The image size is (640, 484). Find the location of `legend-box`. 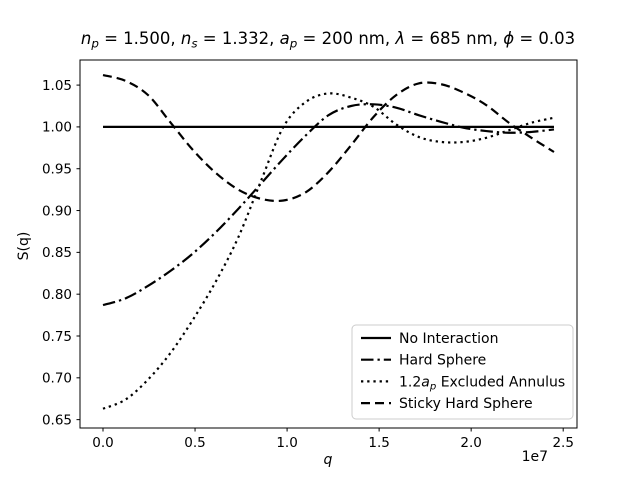

legend-box is located at coordinates (462, 372).